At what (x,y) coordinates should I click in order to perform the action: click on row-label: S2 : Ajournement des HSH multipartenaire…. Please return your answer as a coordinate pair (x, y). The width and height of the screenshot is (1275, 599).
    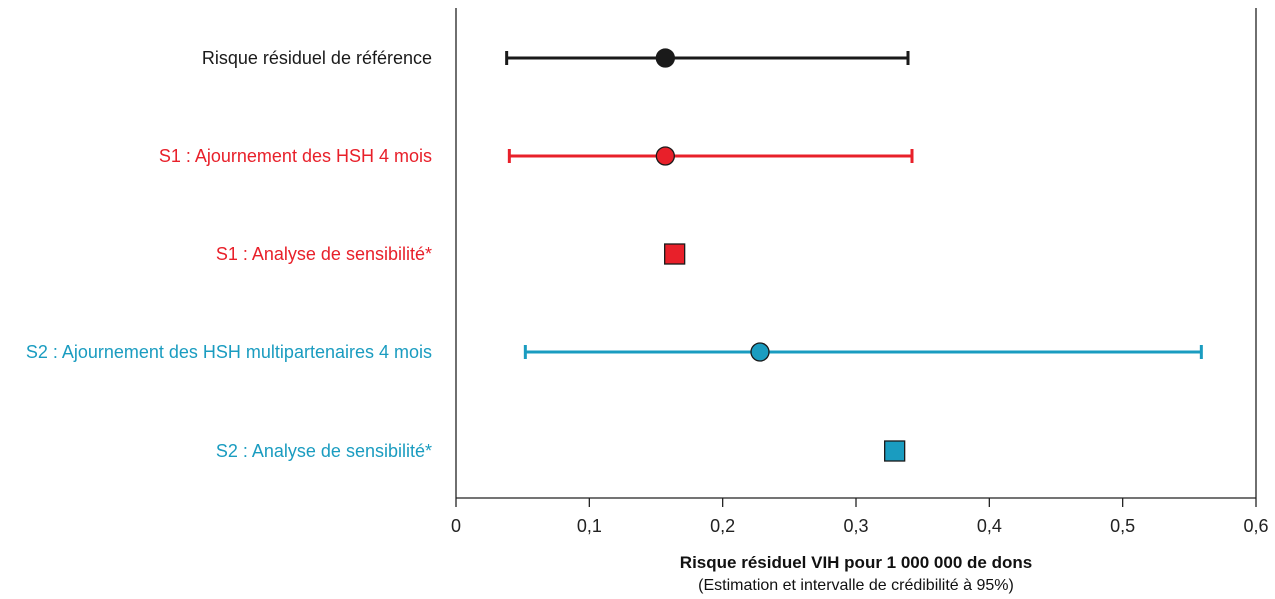
    Looking at the image, I should click on (229, 352).